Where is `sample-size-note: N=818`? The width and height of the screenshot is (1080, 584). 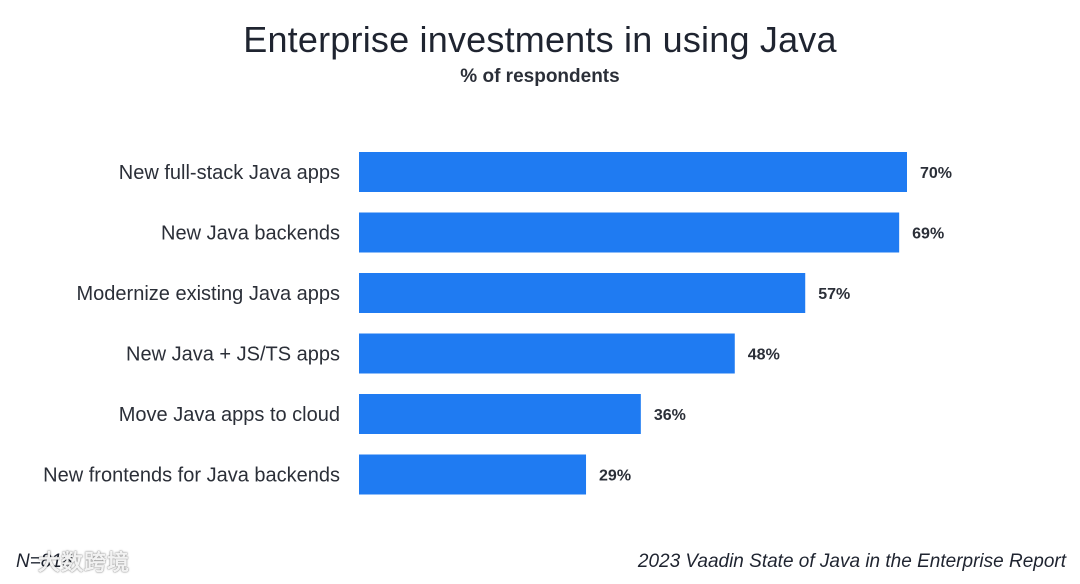 sample-size-note: N=818 is located at coordinates (44, 561).